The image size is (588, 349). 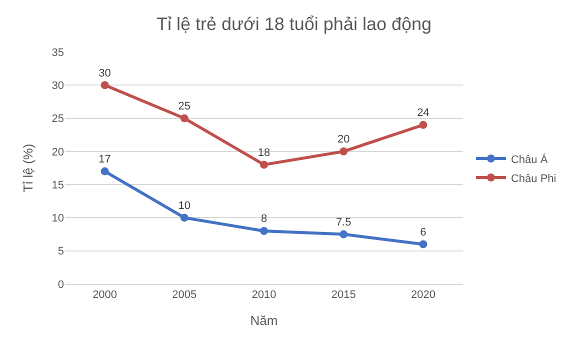 What do you see at coordinates (58, 52) in the screenshot?
I see `y-tick-label: 35` at bounding box center [58, 52].